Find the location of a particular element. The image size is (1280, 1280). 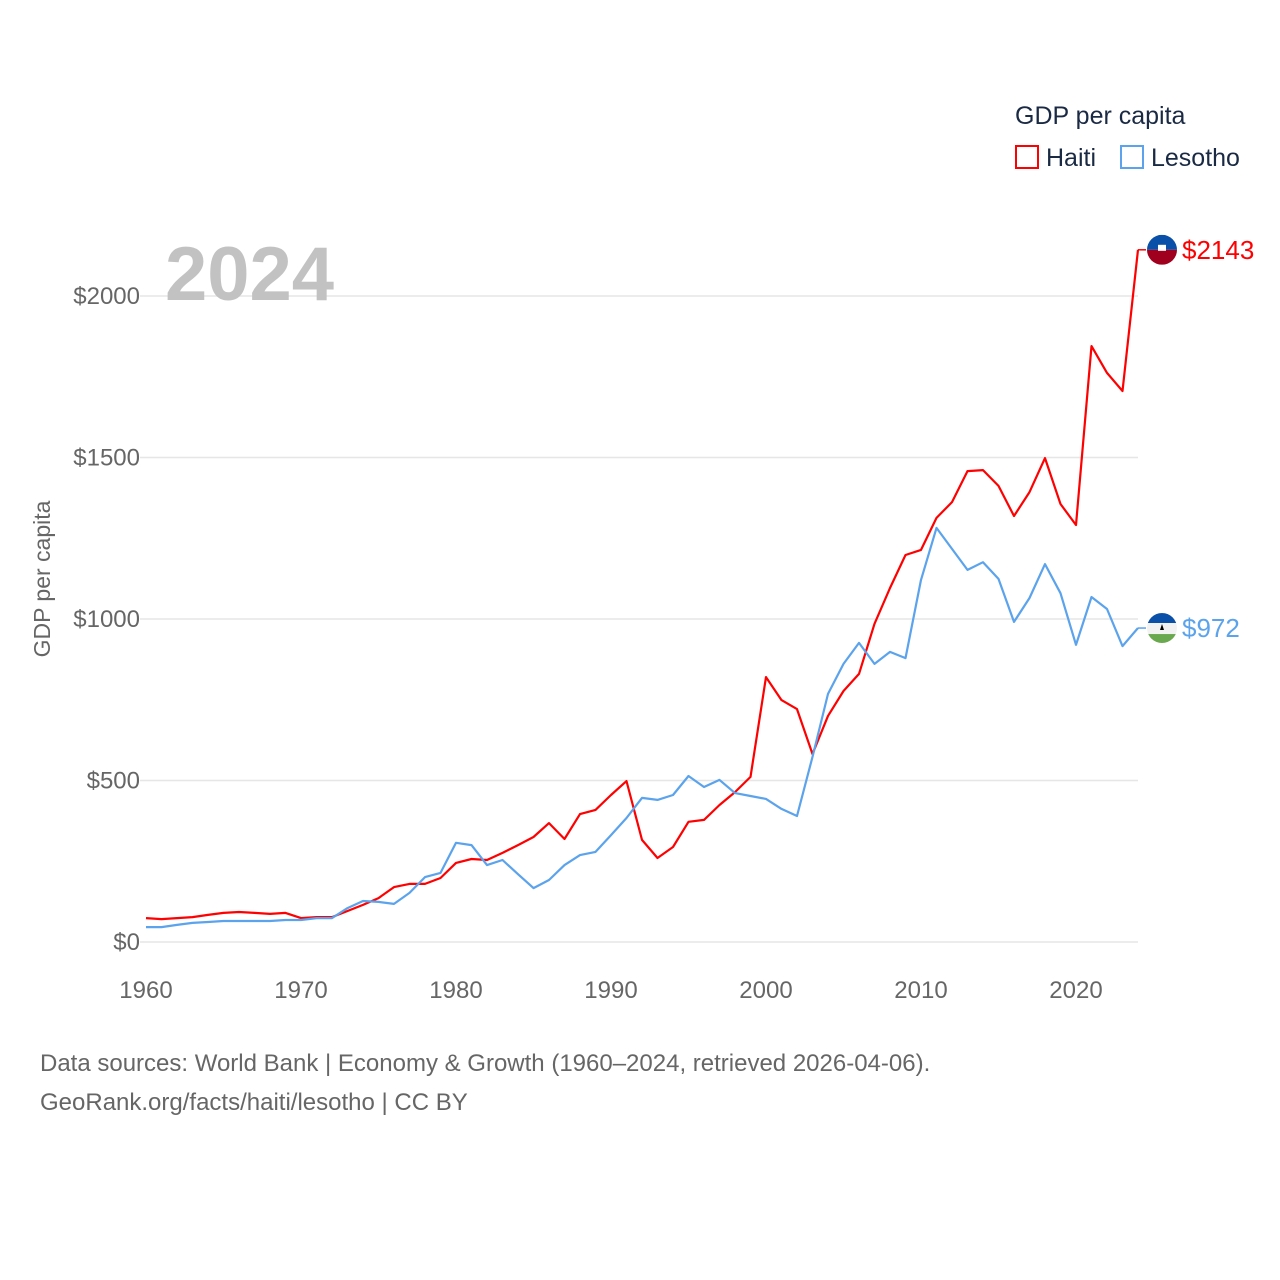

x-tick-label: 2020 is located at coordinates (1075, 990).